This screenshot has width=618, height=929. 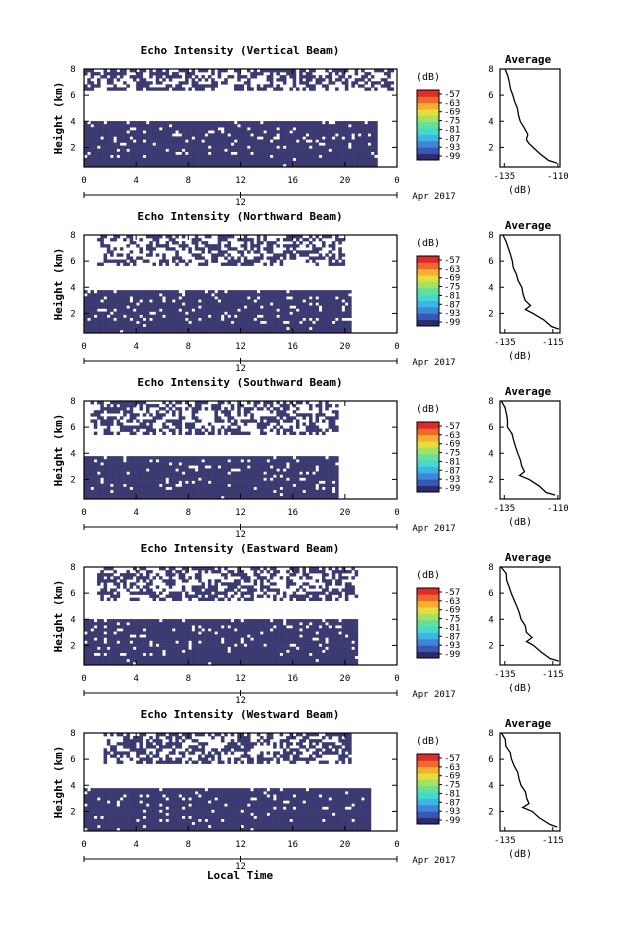 What do you see at coordinates (452, 261) in the screenshot?
I see `colorbar-tick-label: -57` at bounding box center [452, 261].